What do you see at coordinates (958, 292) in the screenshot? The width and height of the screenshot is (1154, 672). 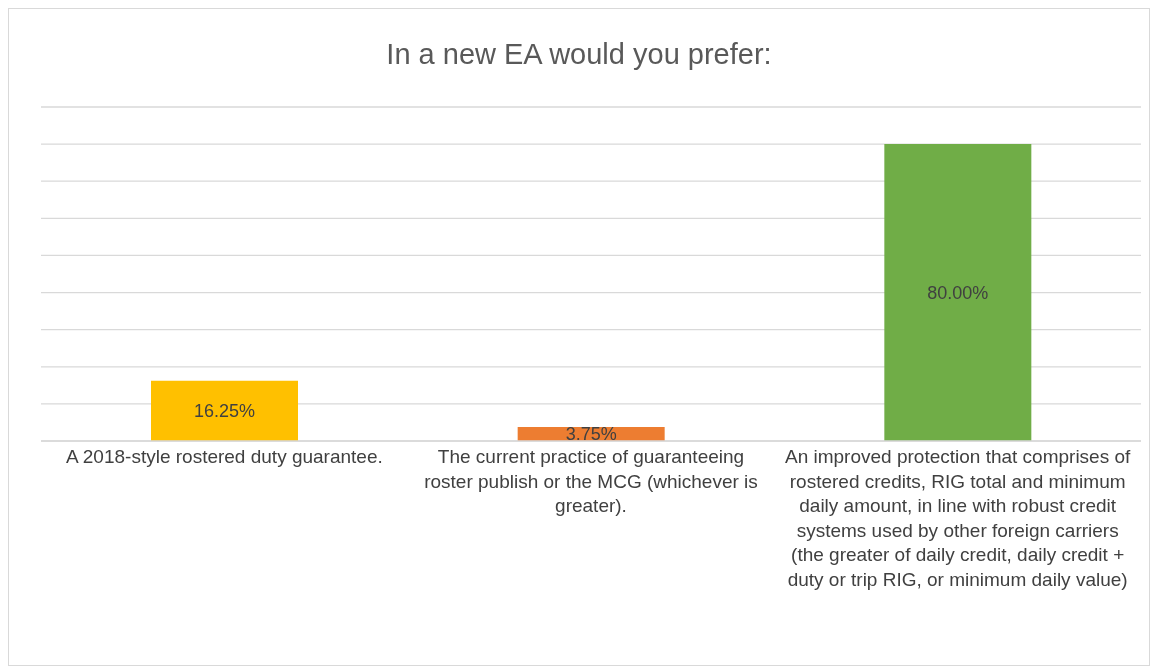 I see `data-label: 80.00%` at bounding box center [958, 292].